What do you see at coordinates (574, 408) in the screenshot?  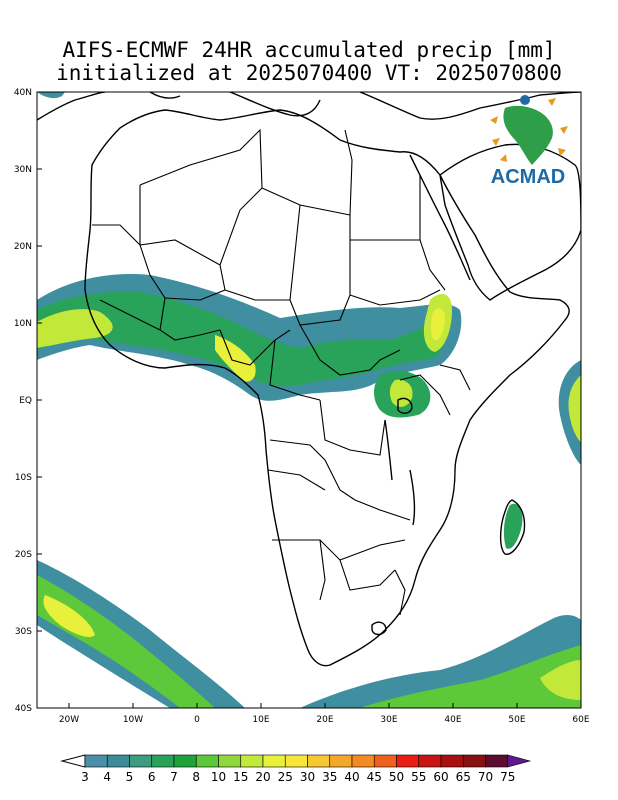 I see `precip-indian-ocean-core` at bounding box center [574, 408].